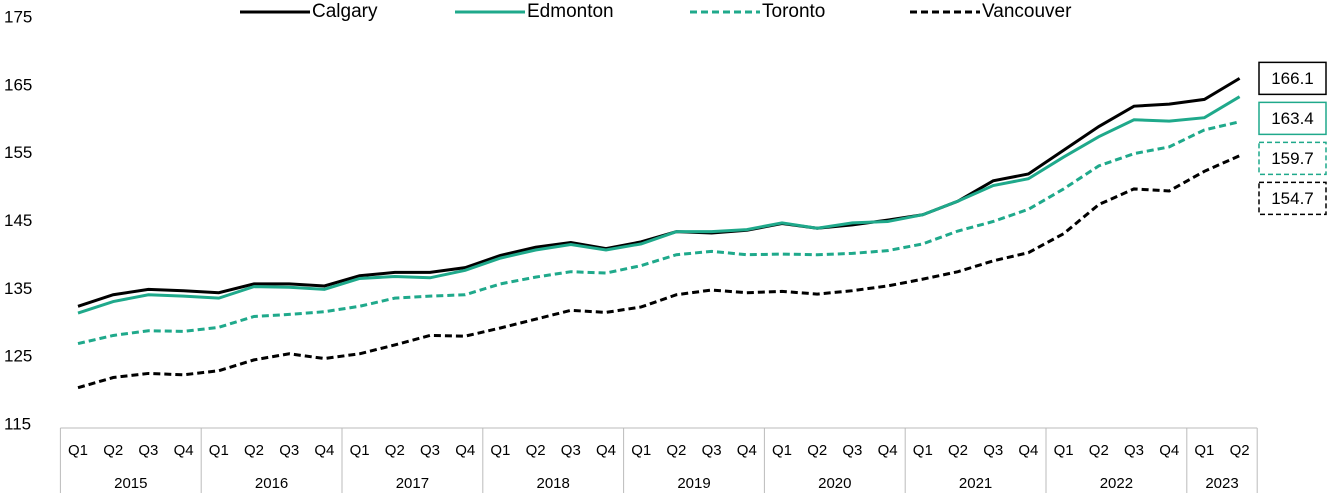  Describe the element at coordinates (1027, 11) in the screenshot. I see `legend-label: Vancouver` at that location.